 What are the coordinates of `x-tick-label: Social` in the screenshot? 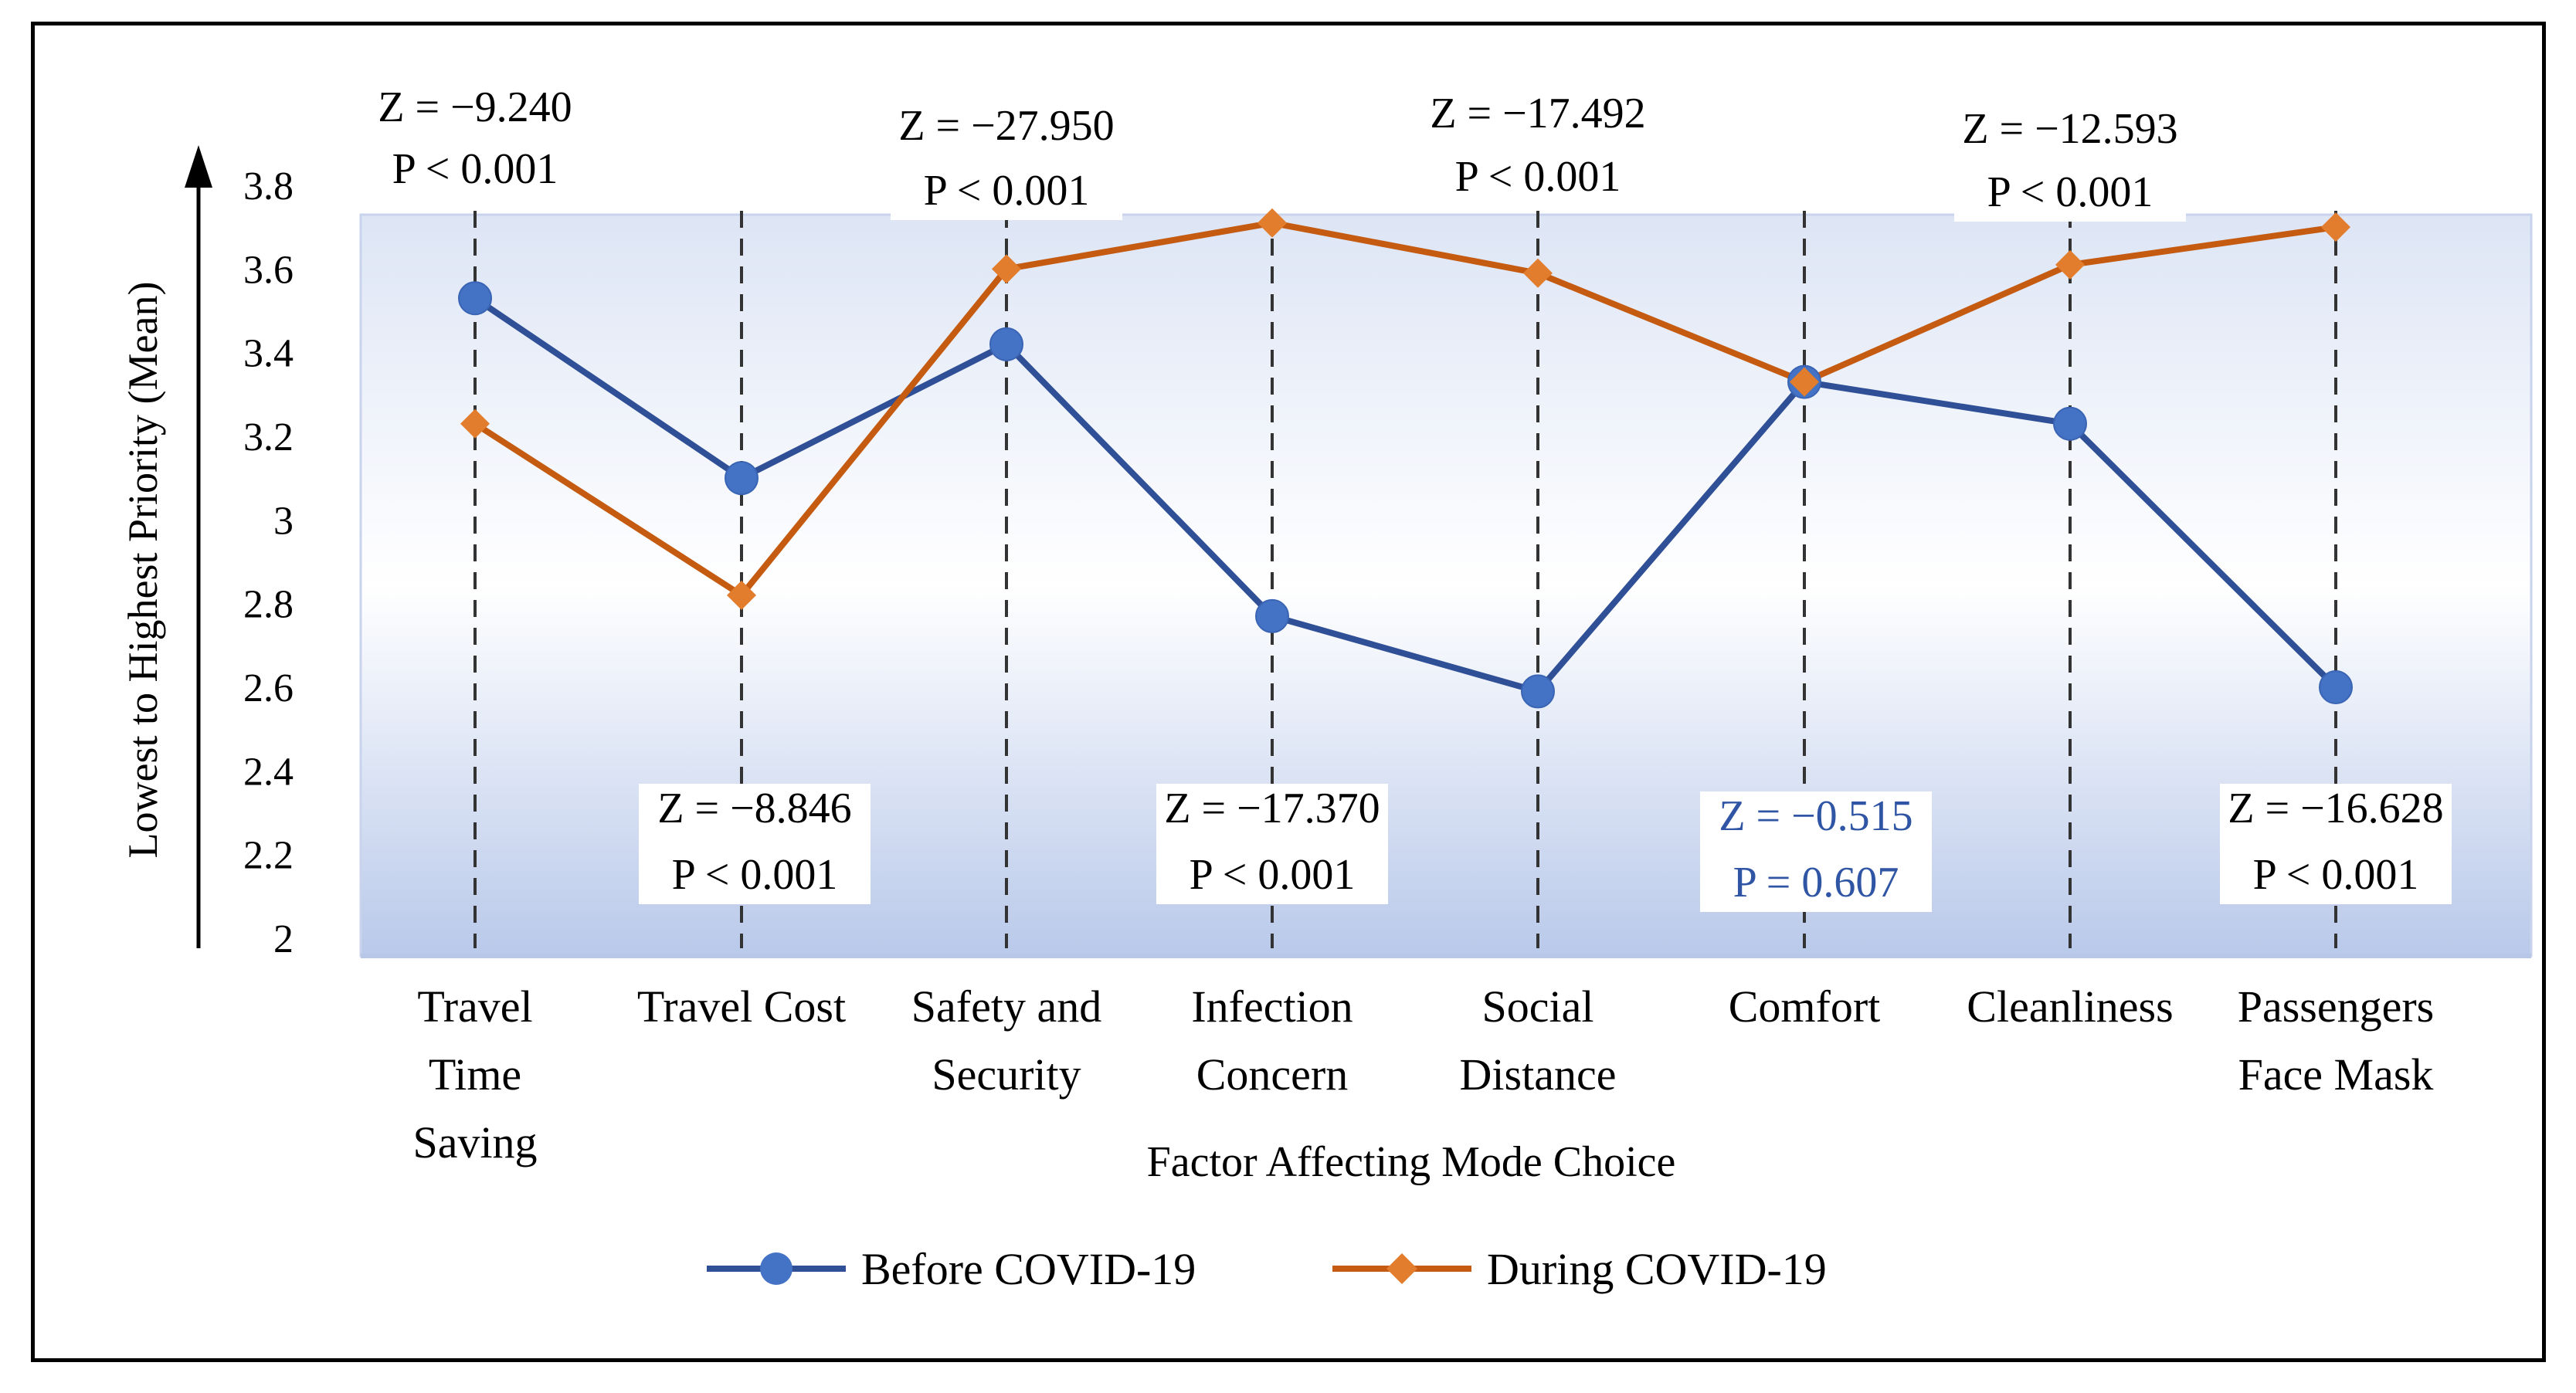 It's located at (1538, 1006).